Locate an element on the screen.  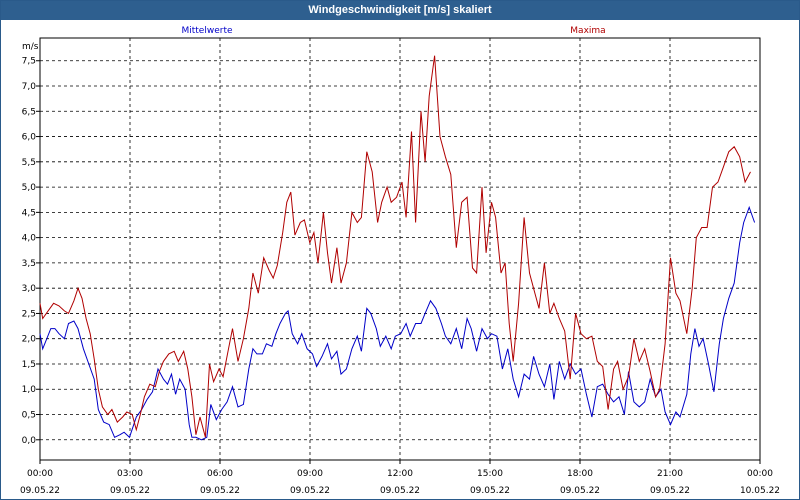
y-tick-label: 1,0 is located at coordinates (29, 390).